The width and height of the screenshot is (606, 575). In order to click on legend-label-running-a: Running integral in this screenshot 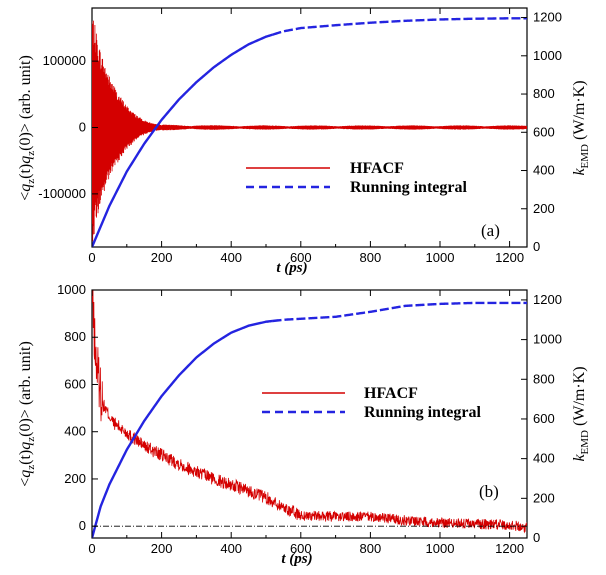, I will do `click(408, 187)`.